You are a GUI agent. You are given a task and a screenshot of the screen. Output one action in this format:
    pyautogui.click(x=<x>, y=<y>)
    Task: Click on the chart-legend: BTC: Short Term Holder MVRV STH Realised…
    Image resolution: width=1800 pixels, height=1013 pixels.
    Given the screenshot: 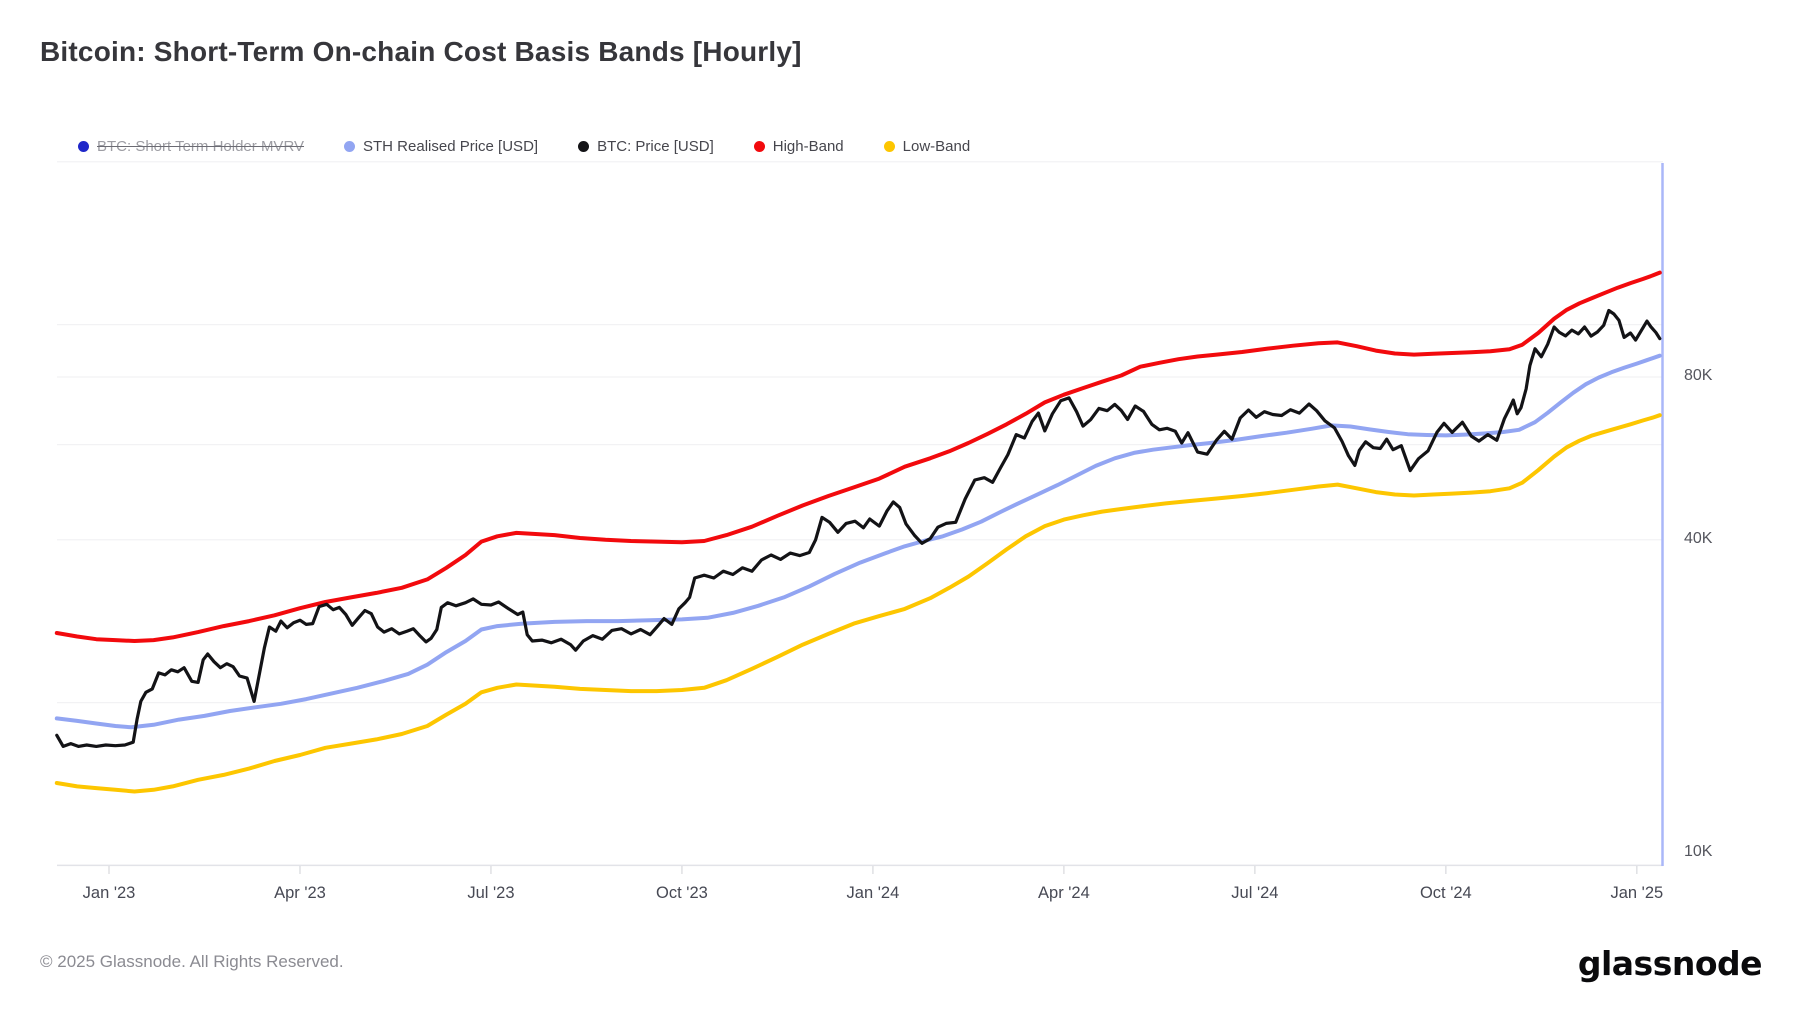 What is the action you would take?
    pyautogui.click(x=524, y=146)
    